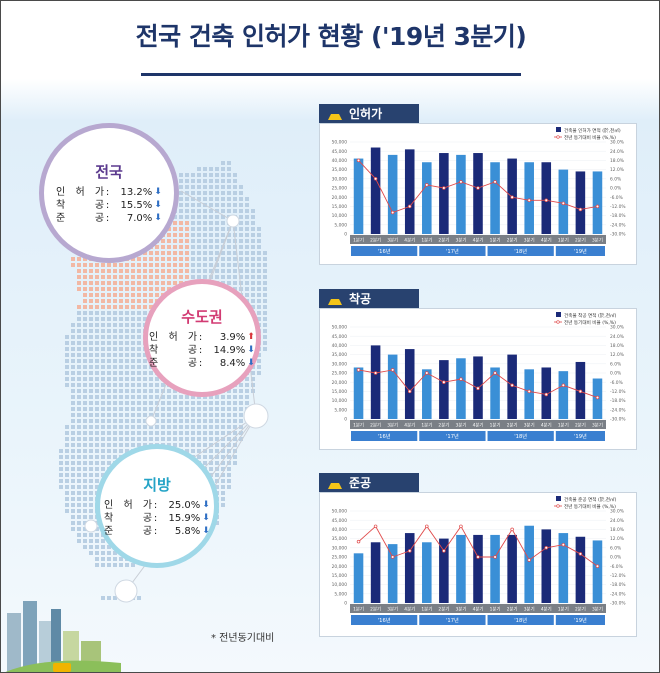 The image size is (660, 673). I want to click on legend-bar-label: 건축물 준공 면적 (於,천㎡), so click(590, 499).